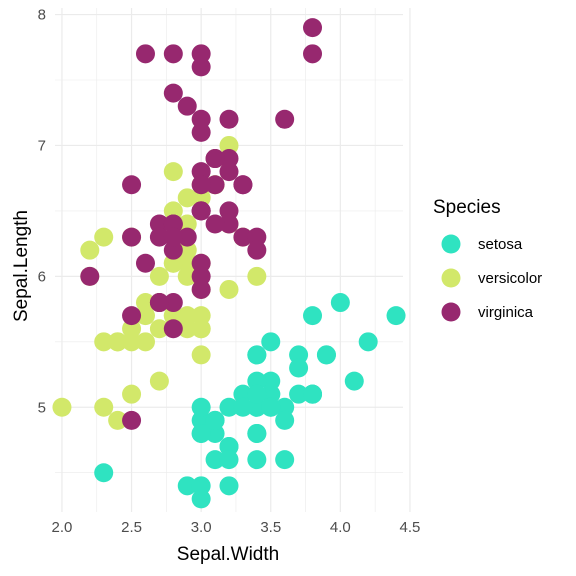 This screenshot has height=576, width=576. What do you see at coordinates (42, 15) in the screenshot?
I see `y-tick-label: 8` at bounding box center [42, 15].